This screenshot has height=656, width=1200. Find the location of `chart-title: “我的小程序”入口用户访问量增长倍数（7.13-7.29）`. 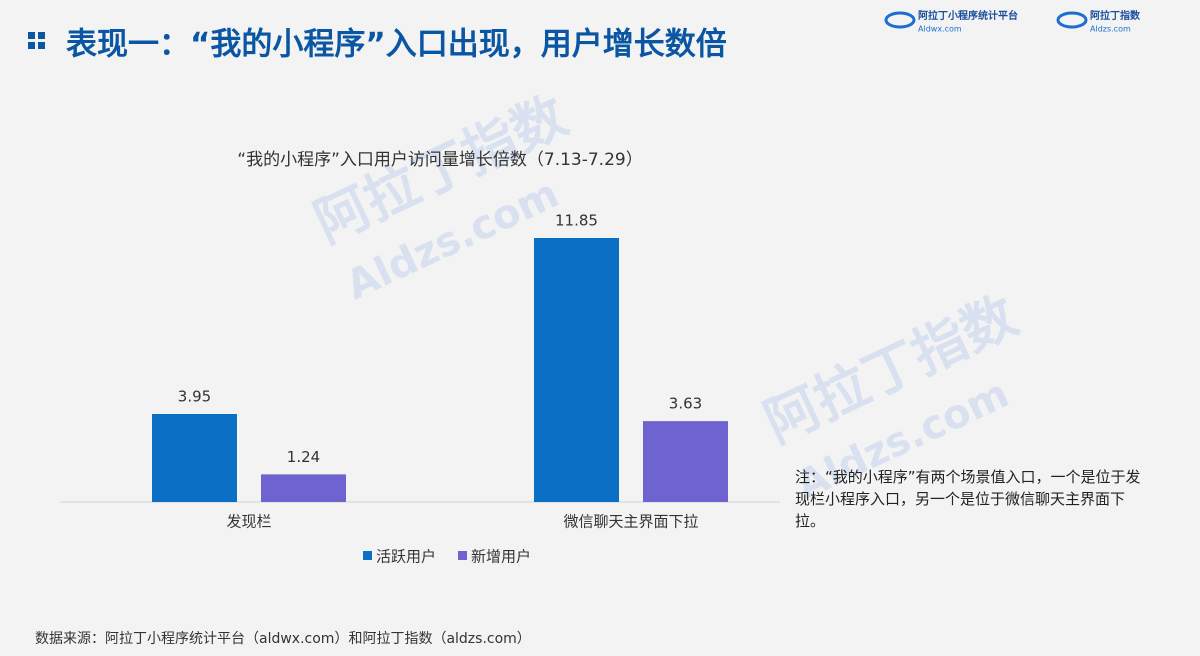

chart-title: “我的小程序”入口用户访问量增长倍数（7.13-7.29） is located at coordinates (439, 160).